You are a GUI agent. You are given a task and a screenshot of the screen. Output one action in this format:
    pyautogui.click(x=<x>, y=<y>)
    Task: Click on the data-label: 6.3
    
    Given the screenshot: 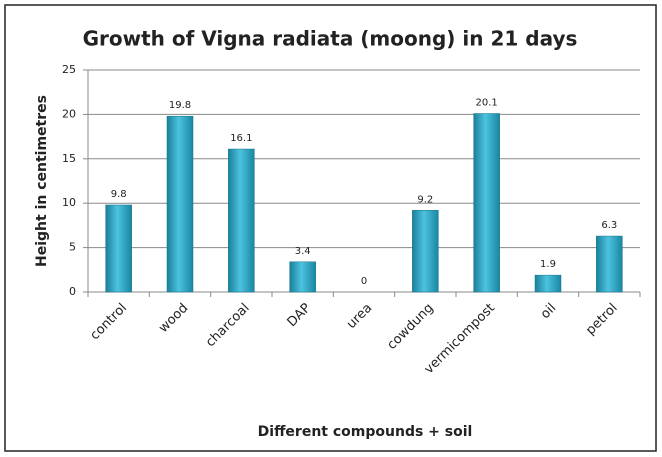 What is the action you would take?
    pyautogui.click(x=609, y=225)
    